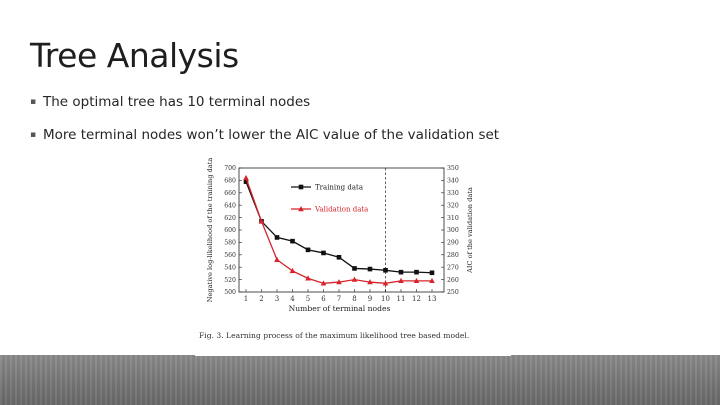  What do you see at coordinates (230, 292) in the screenshot?
I see `y-left-tick-label: 500` at bounding box center [230, 292].